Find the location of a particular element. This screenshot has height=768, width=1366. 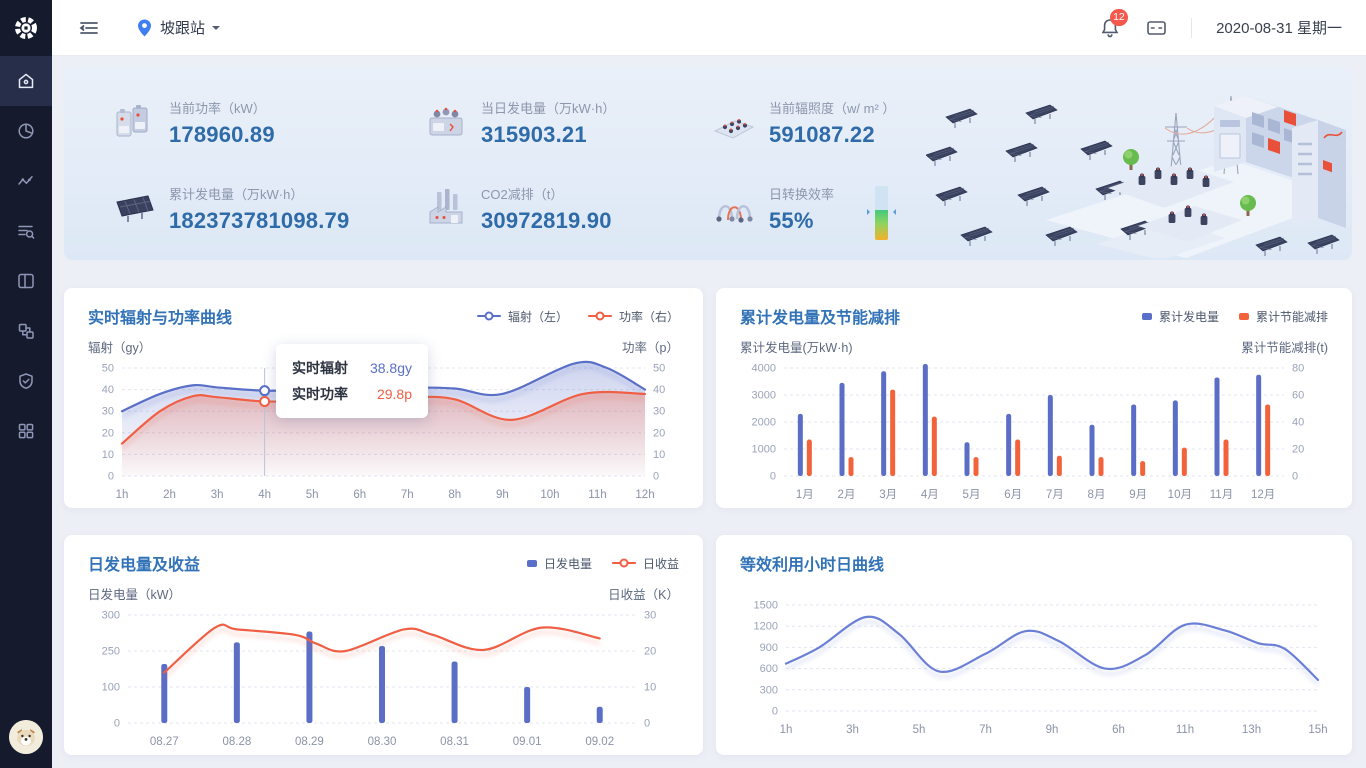

legend-label: 日收益 is located at coordinates (660, 563).